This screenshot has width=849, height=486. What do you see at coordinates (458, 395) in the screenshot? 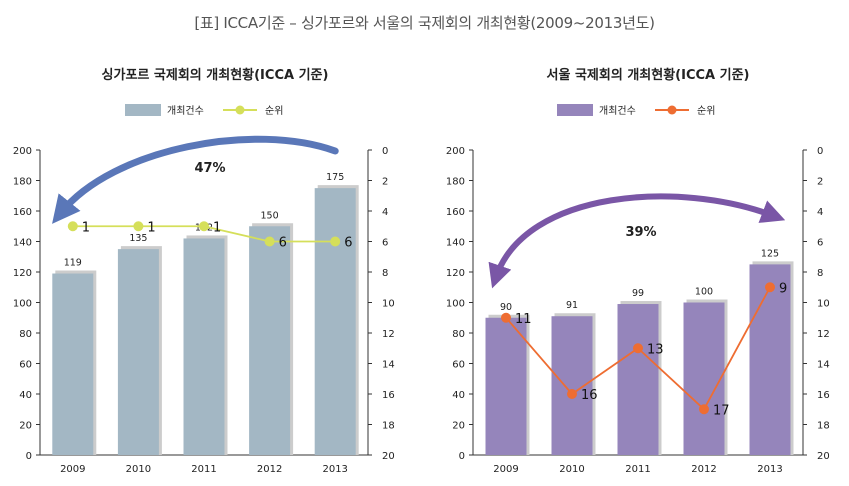
I see `seoul-y-tick-label: 40` at bounding box center [458, 395].